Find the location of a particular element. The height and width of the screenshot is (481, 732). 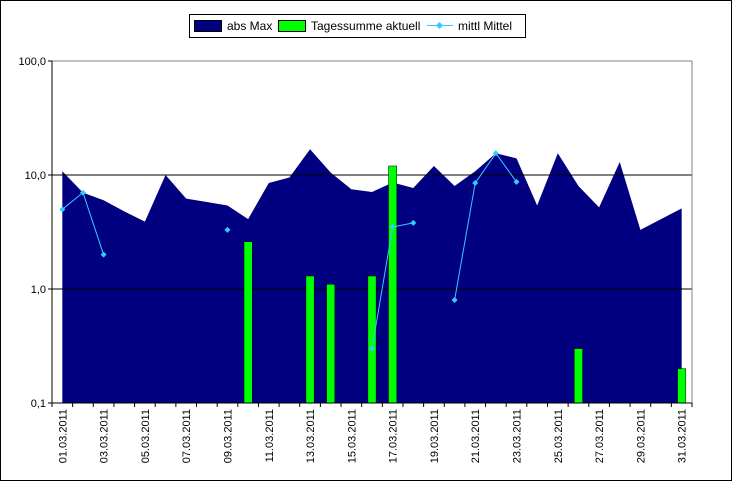

x-tick-label: 01.03.2011 is located at coordinates (63, 436).